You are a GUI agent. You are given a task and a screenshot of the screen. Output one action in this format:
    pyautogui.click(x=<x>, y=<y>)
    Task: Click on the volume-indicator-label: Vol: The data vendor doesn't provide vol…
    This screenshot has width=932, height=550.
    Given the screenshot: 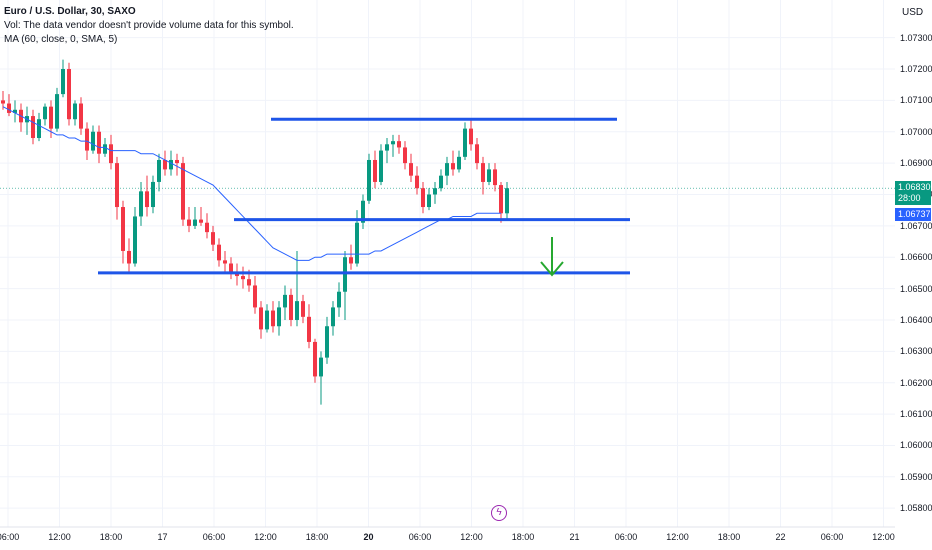 What is the action you would take?
    pyautogui.click(x=149, y=25)
    